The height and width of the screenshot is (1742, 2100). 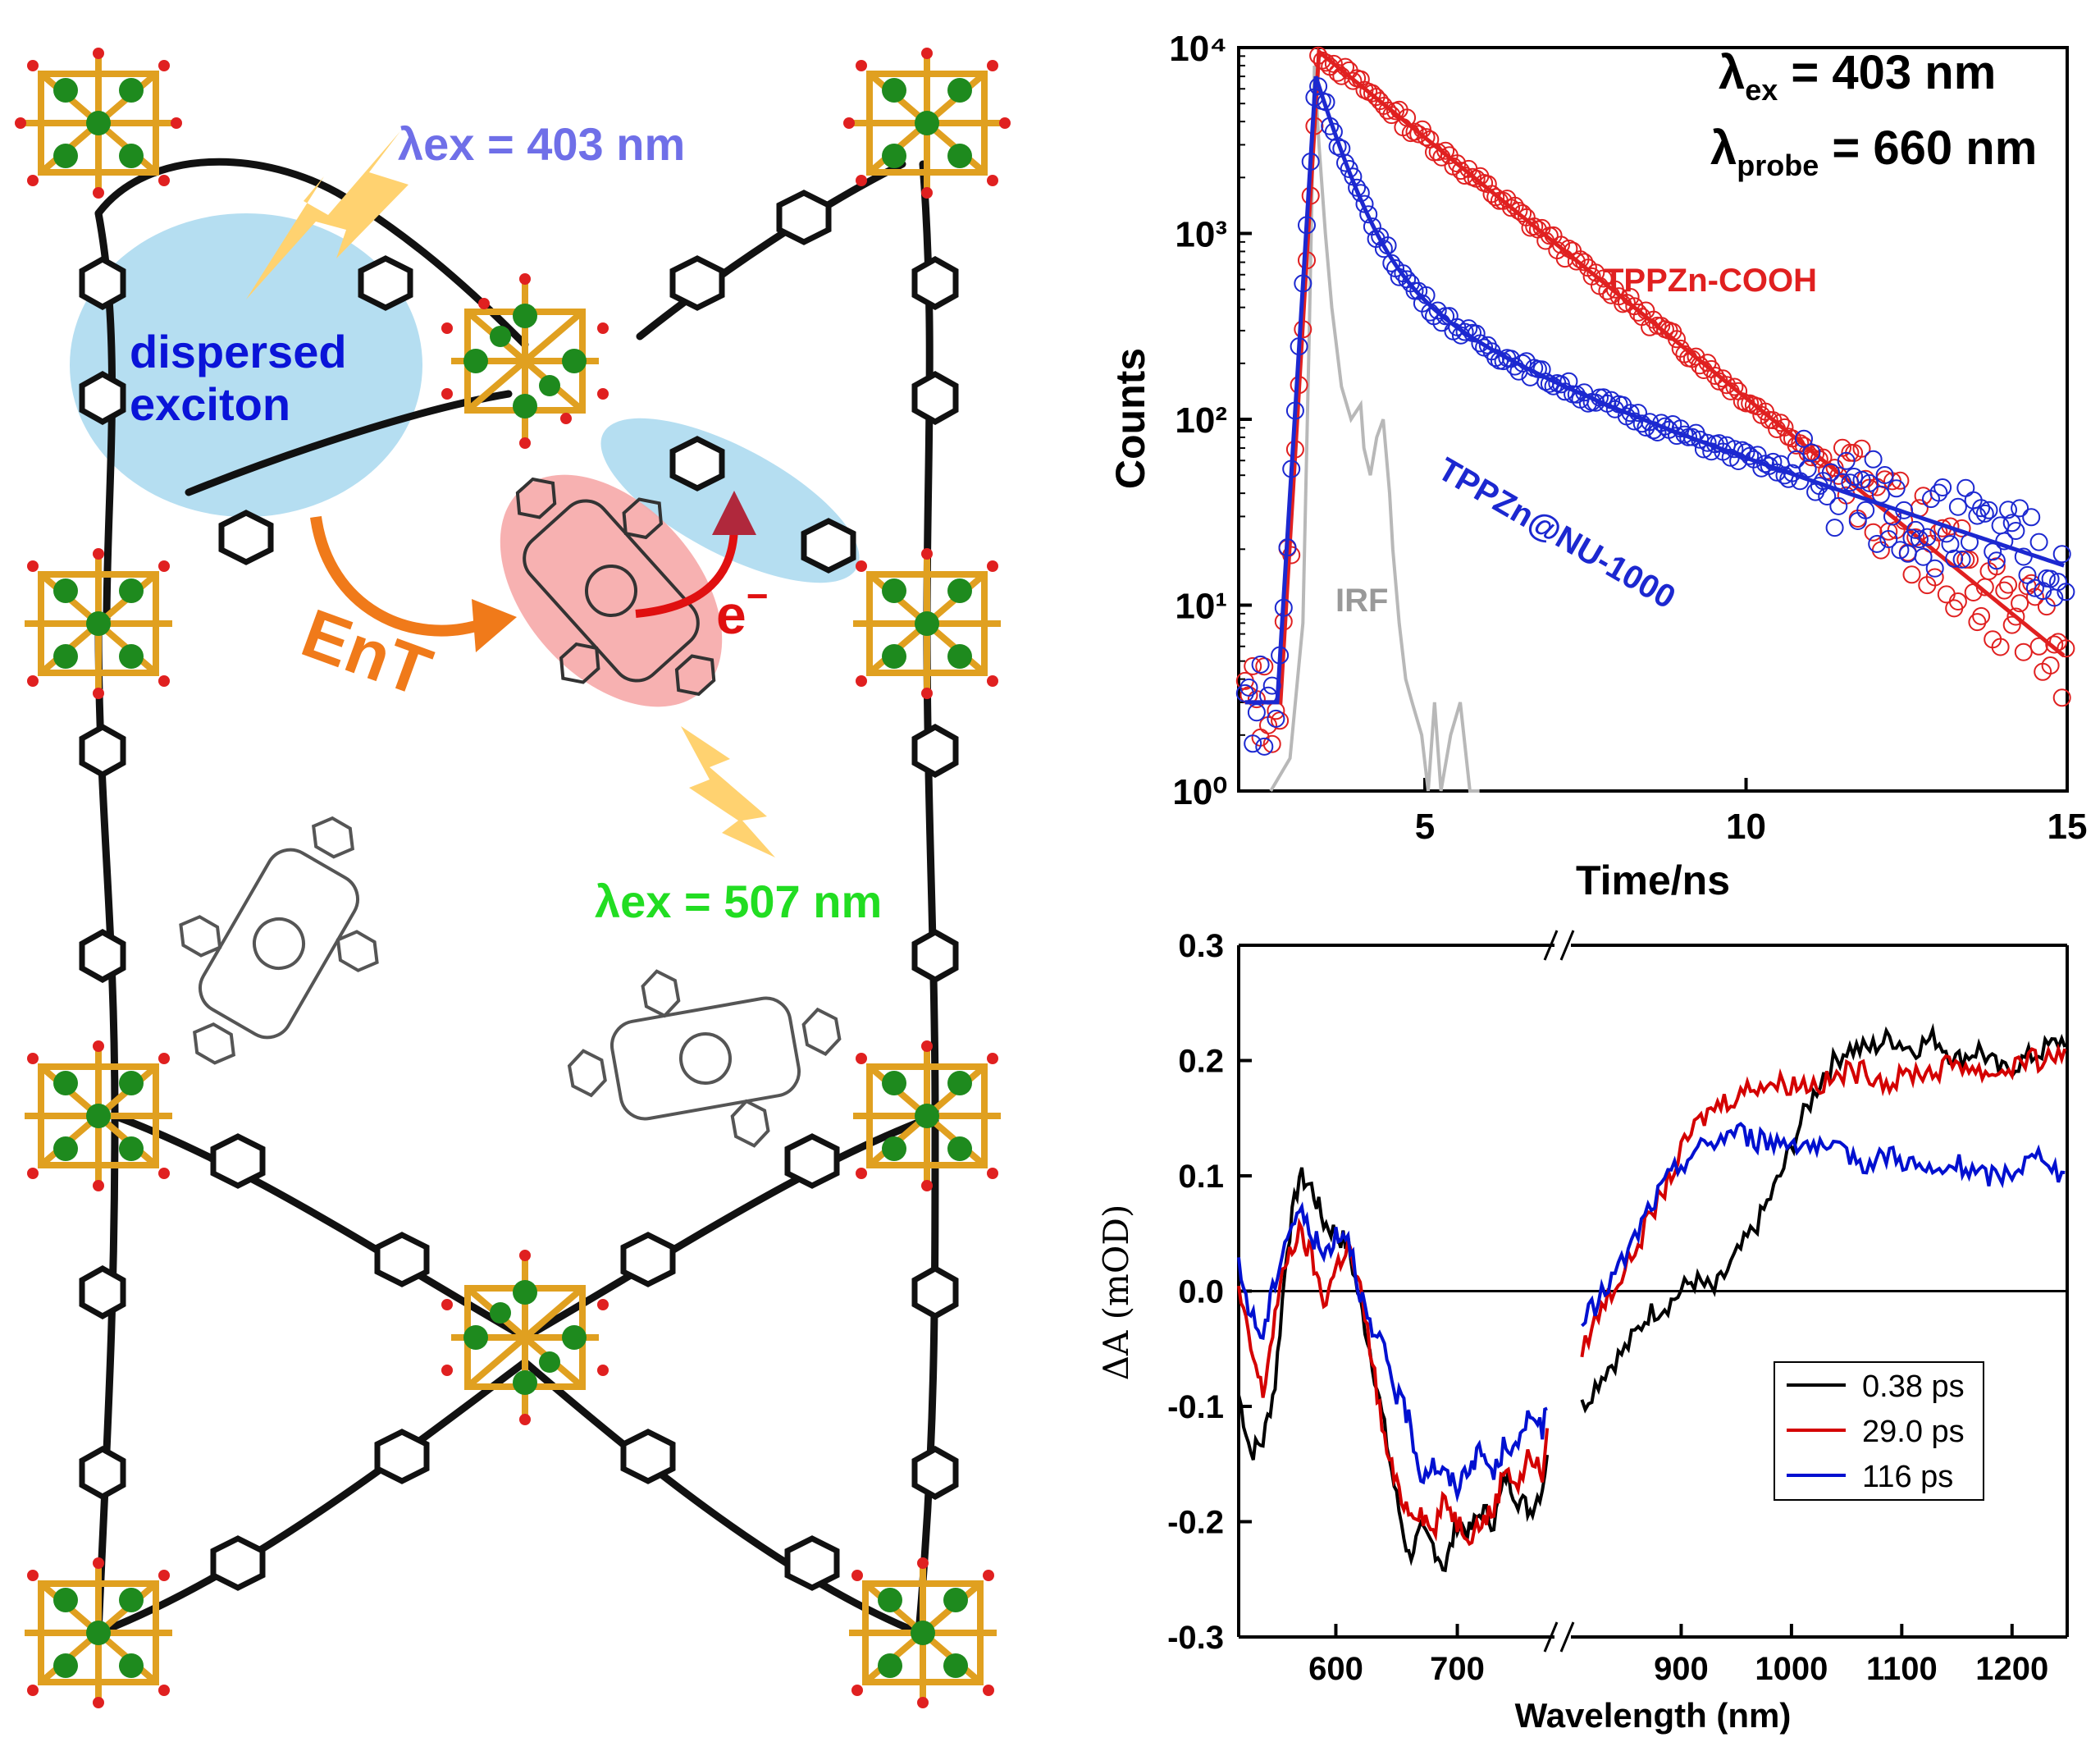 I want to click on electron-label: e−, so click(x=743, y=610).